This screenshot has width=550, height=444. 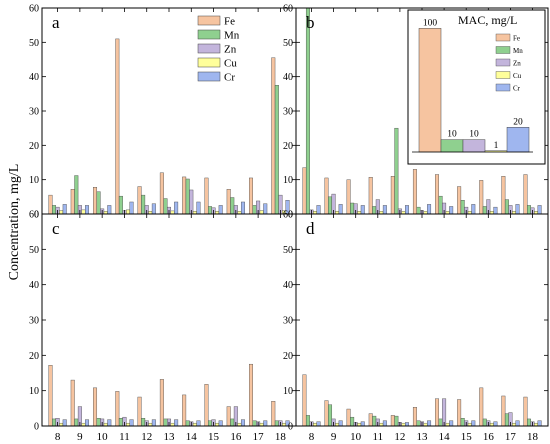 What do you see at coordinates (34, 9) in the screenshot?
I see `y-tick-label: 60` at bounding box center [34, 9].